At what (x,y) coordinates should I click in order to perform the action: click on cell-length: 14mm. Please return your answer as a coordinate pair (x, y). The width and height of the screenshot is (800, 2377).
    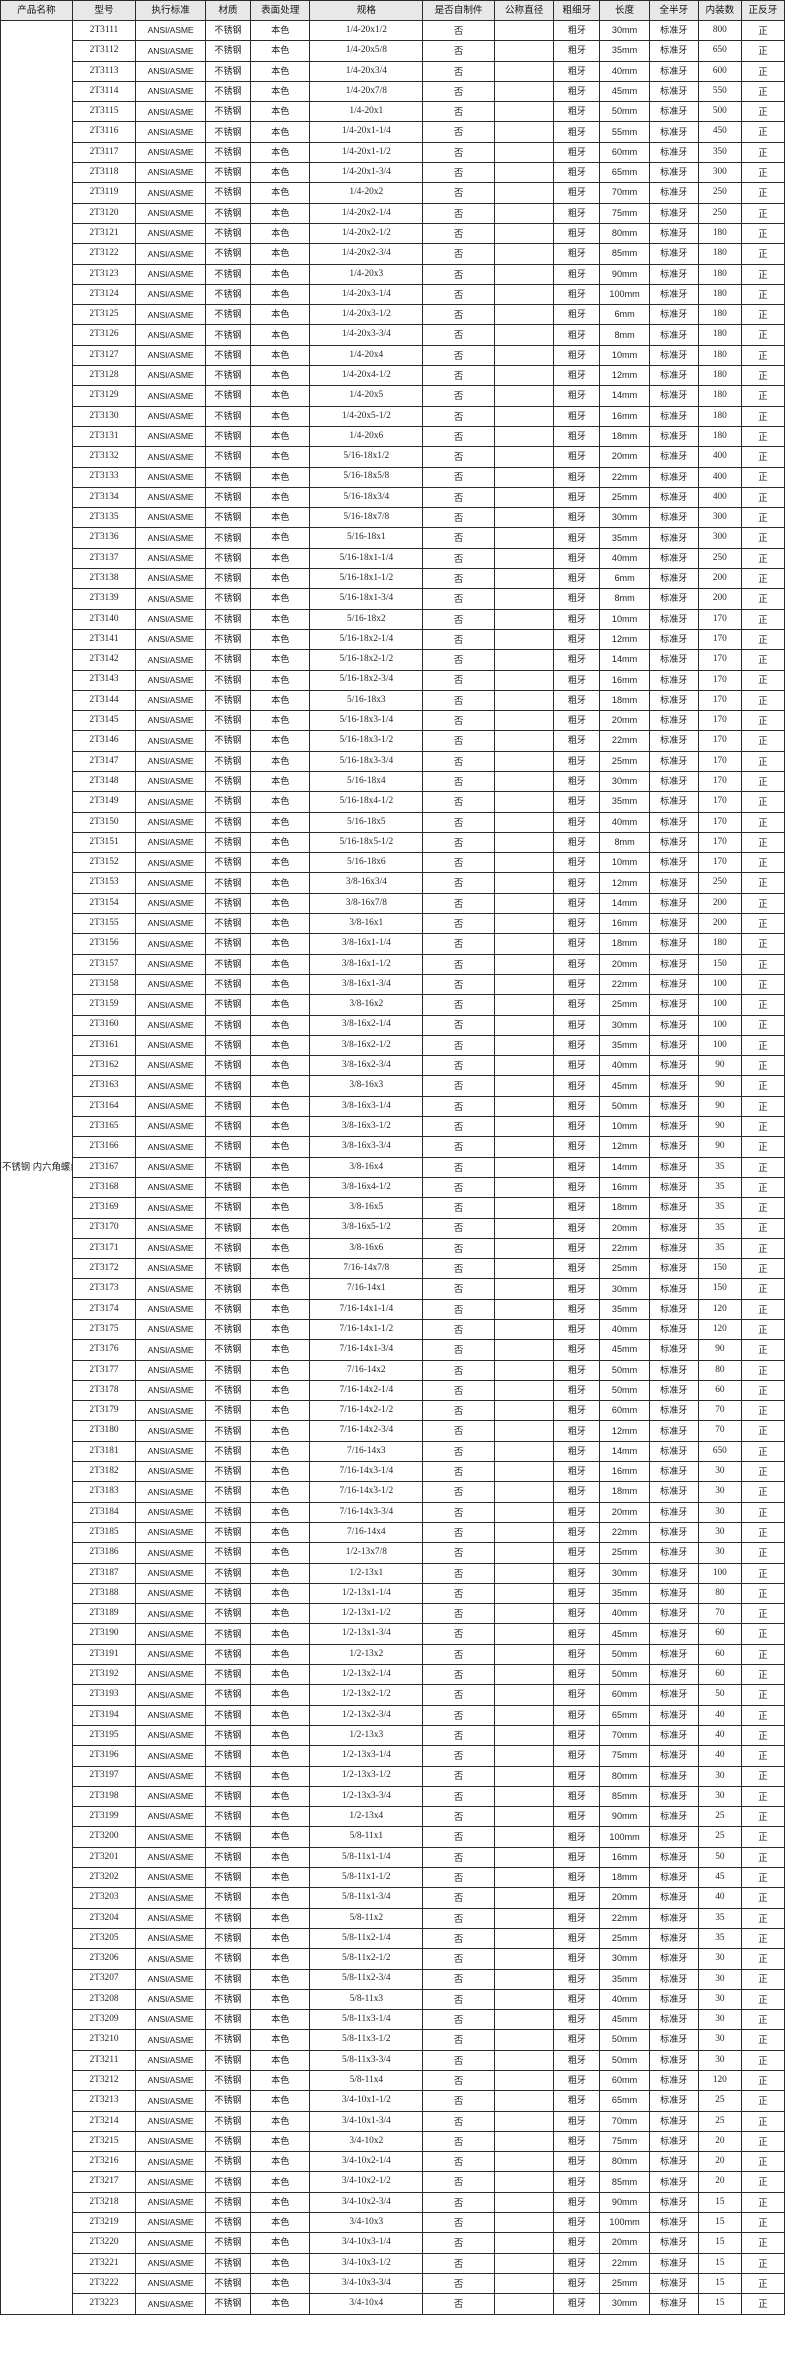
    Looking at the image, I should click on (624, 1167).